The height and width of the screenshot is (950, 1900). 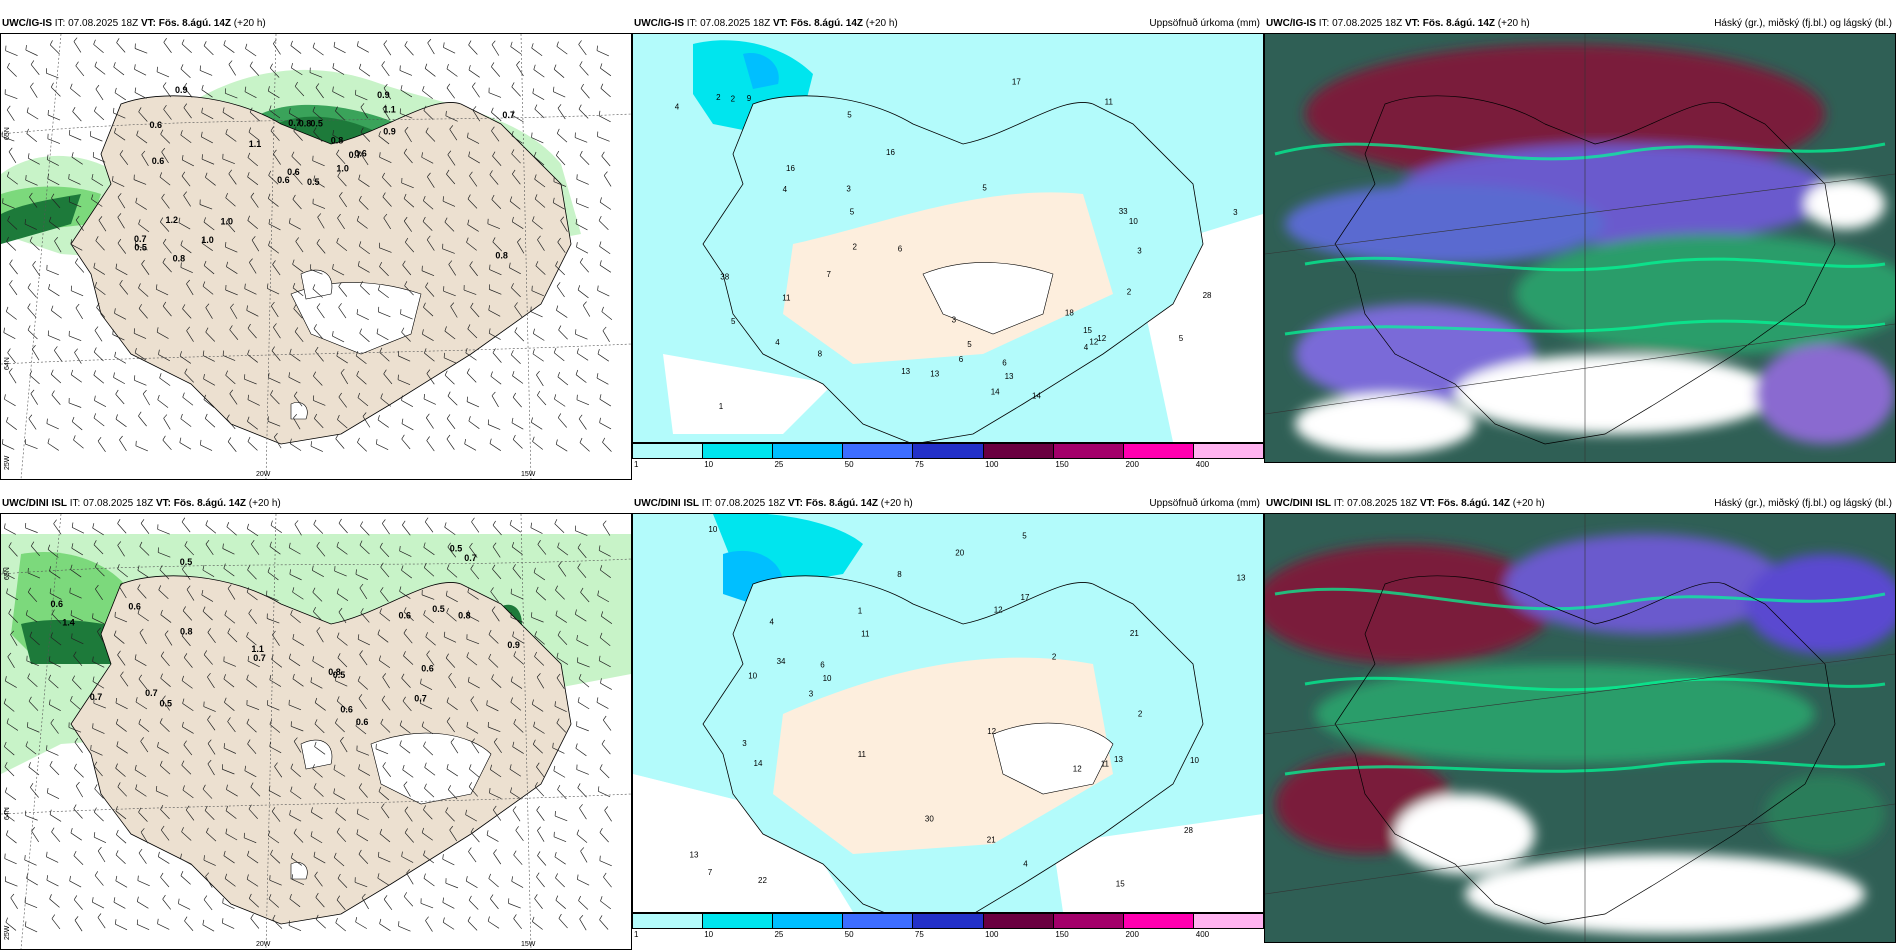 What do you see at coordinates (181, 90) in the screenshot?
I see `precip-value-label: 0.9` at bounding box center [181, 90].